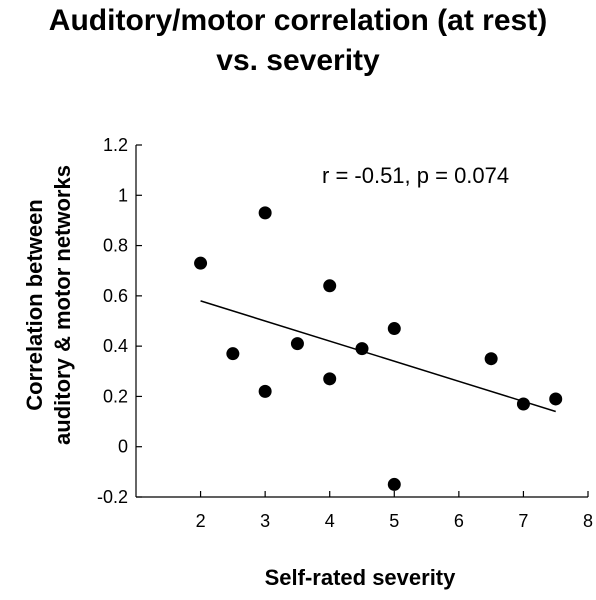  I want to click on x-axis-label: Self-rated severity, so click(361, 577).